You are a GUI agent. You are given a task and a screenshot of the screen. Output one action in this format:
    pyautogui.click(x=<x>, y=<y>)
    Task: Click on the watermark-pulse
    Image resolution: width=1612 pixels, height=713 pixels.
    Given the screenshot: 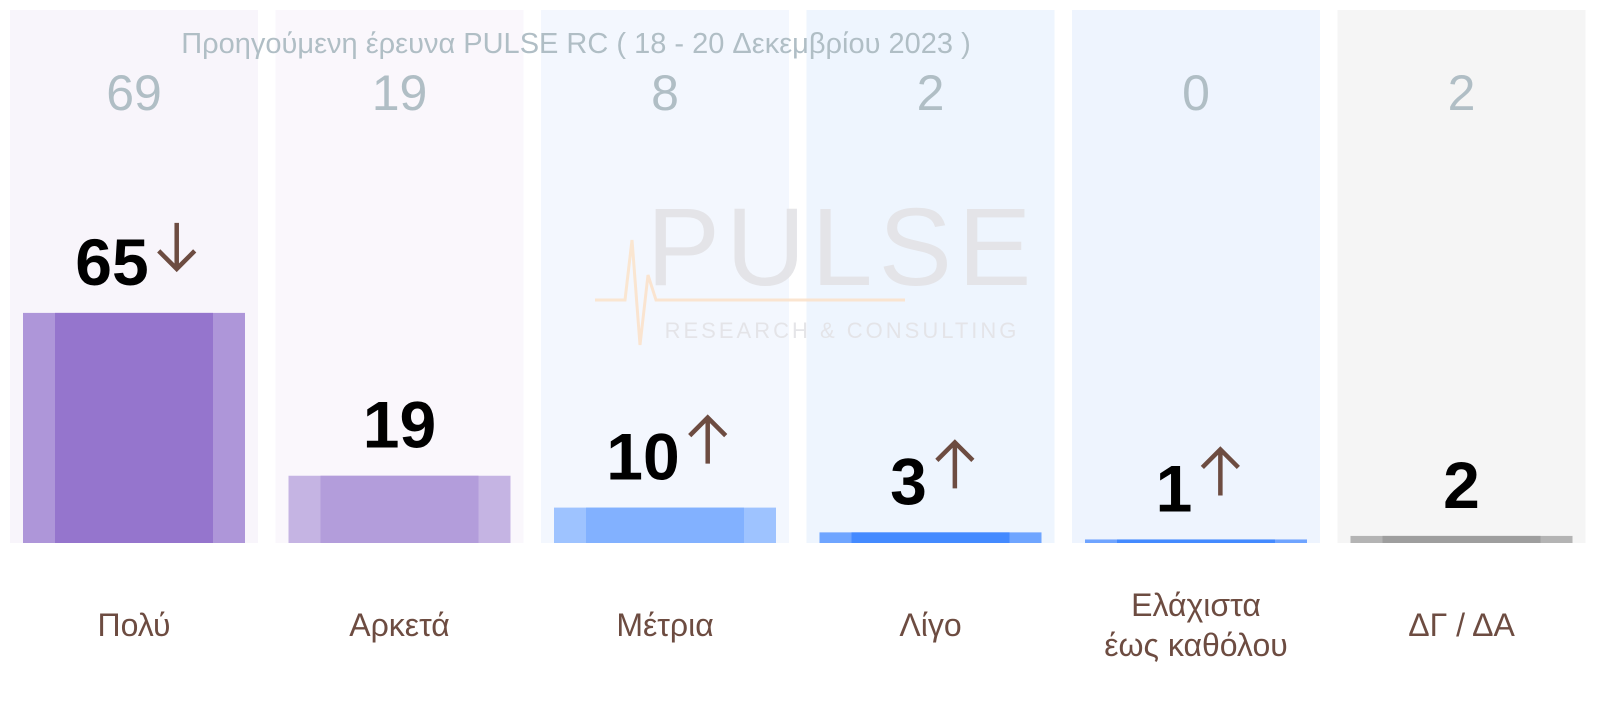 What is the action you would take?
    pyautogui.click(x=750, y=292)
    